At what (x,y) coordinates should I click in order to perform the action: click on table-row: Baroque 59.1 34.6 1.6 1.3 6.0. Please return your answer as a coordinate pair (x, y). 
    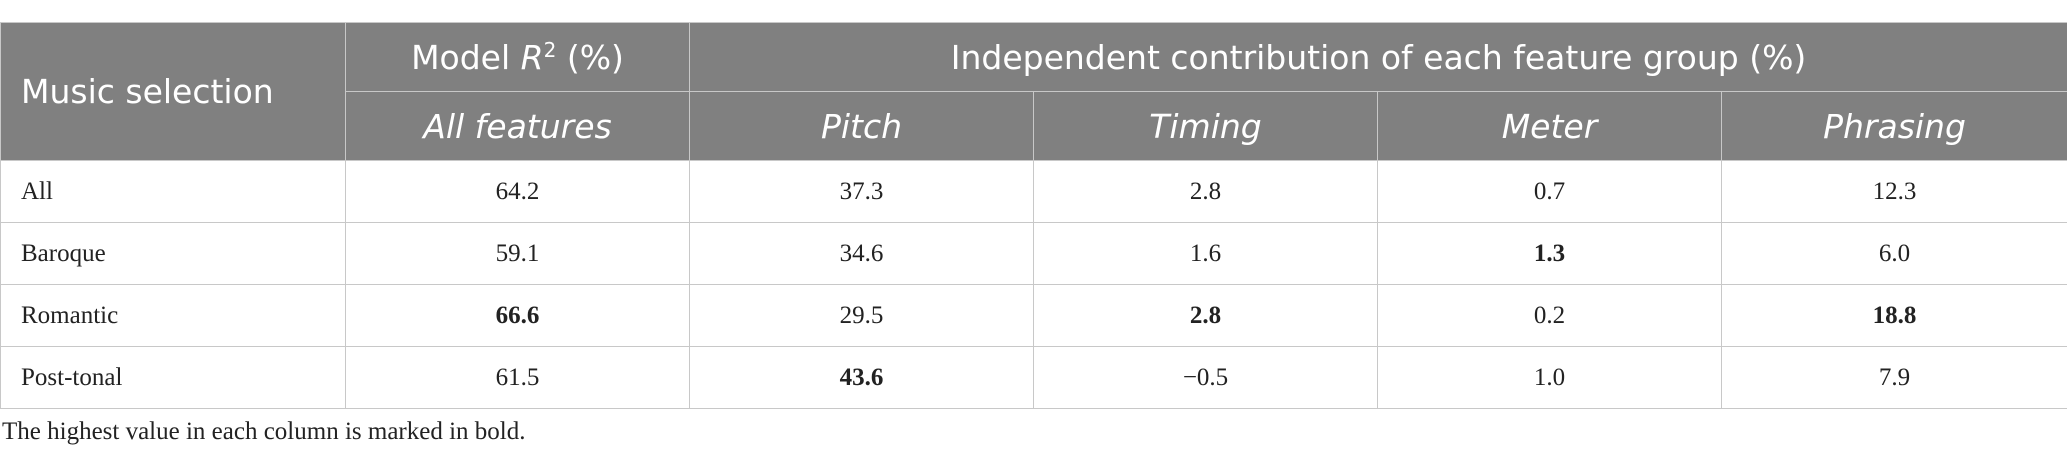
    Looking at the image, I should click on (1033, 253).